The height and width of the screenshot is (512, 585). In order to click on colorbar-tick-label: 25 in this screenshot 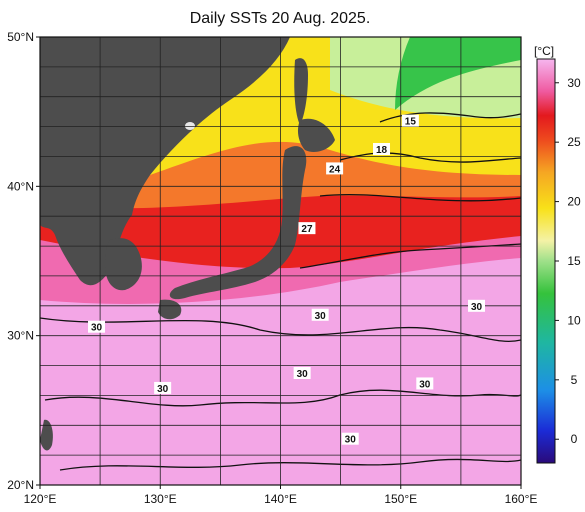, I will do `click(574, 142)`.